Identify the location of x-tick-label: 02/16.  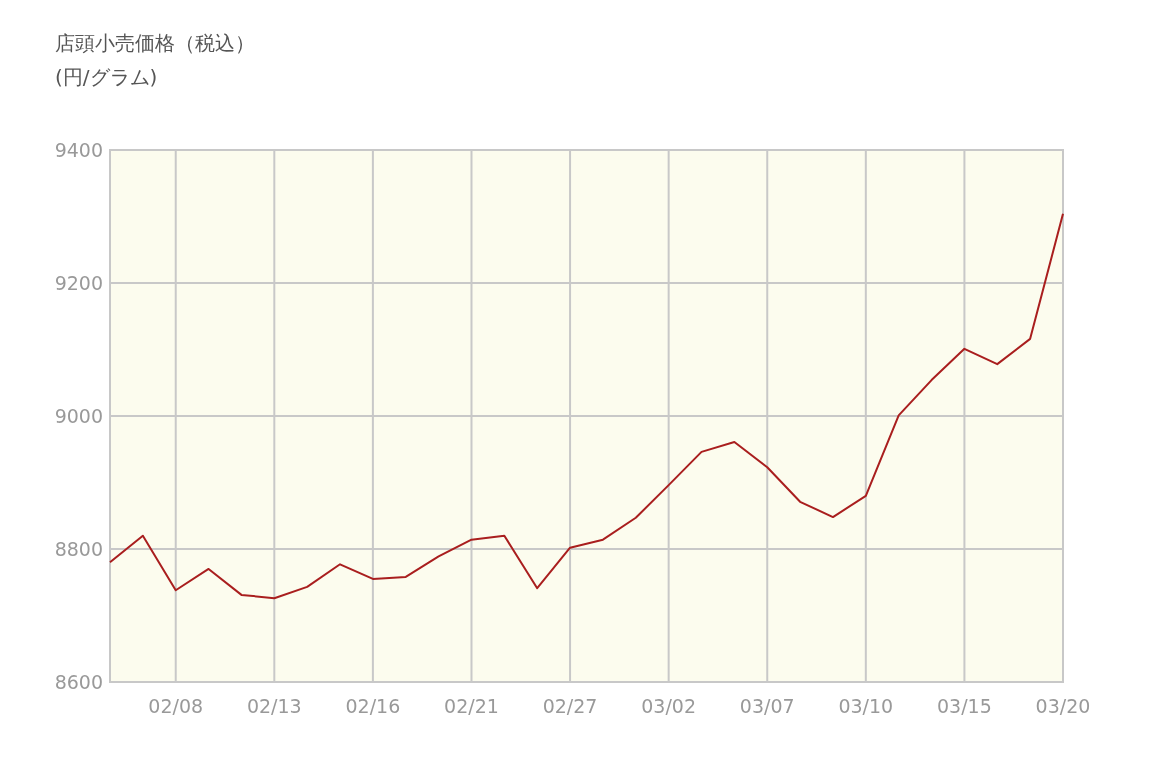
(373, 706).